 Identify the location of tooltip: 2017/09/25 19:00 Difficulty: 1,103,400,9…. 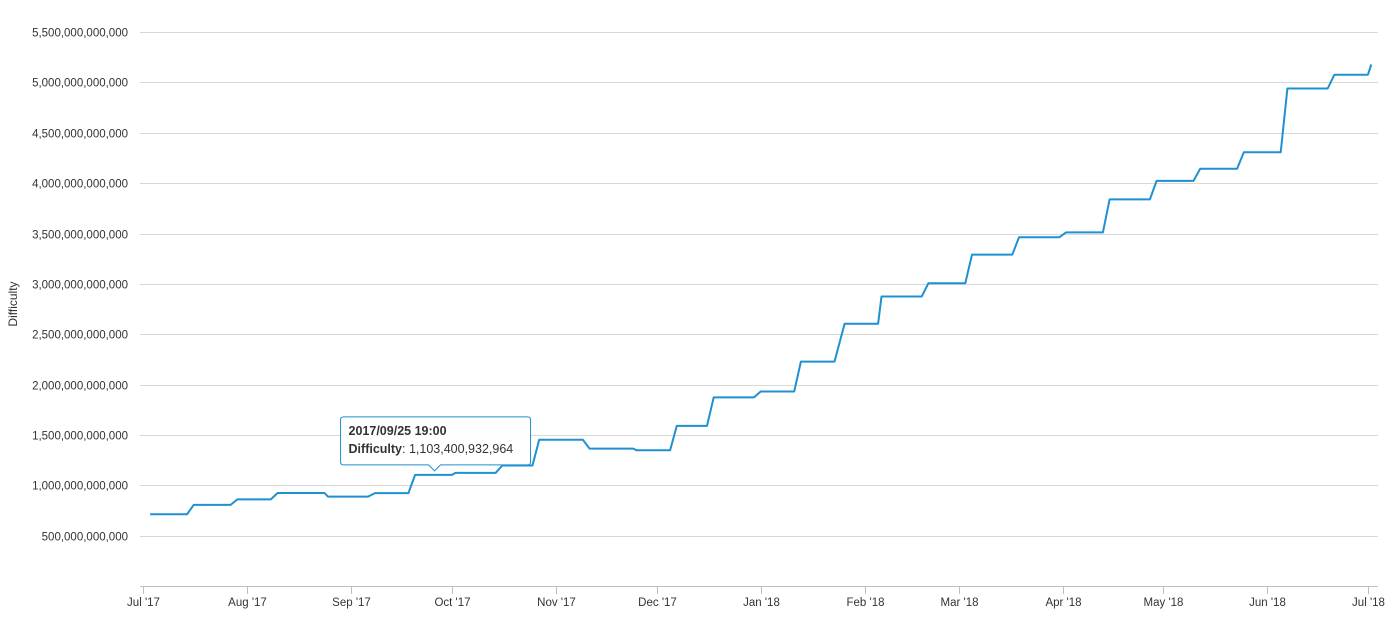
(436, 444).